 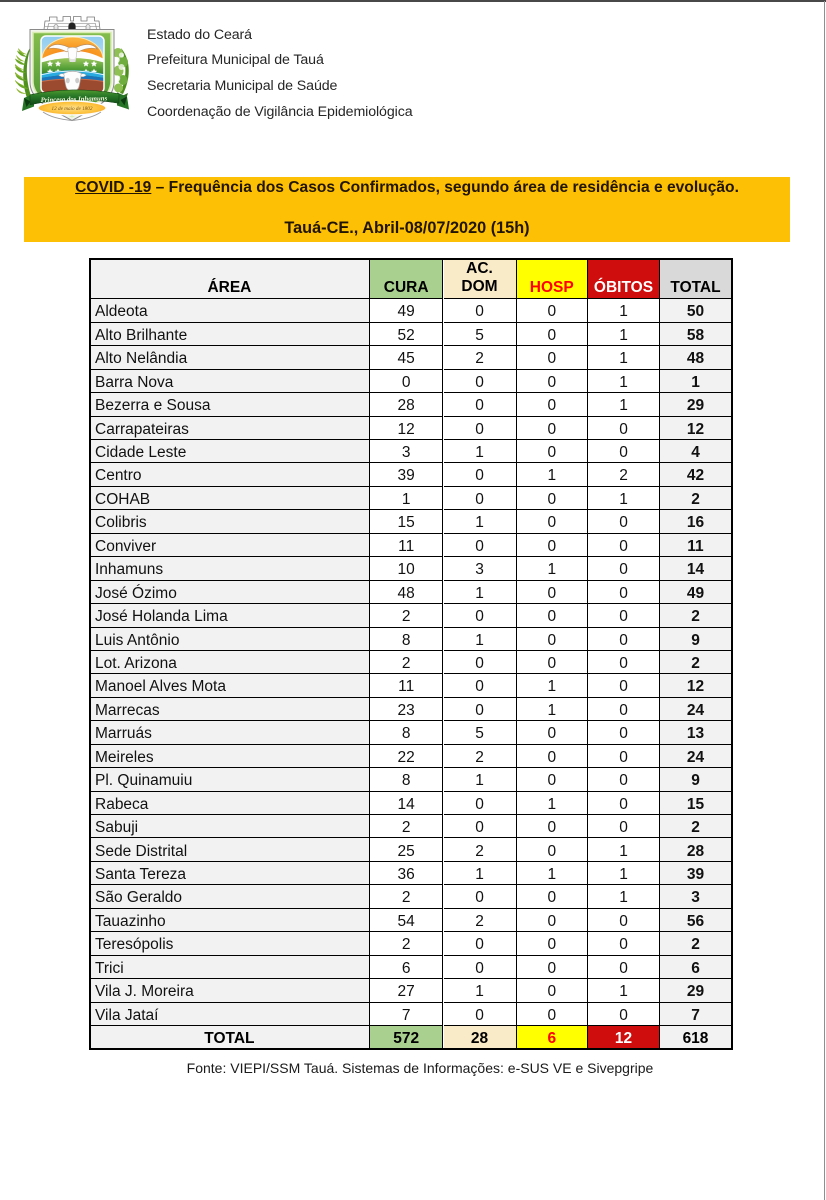 What do you see at coordinates (74, 99) in the screenshot?
I see `svg-text: Princesa dos Inhamuns` at bounding box center [74, 99].